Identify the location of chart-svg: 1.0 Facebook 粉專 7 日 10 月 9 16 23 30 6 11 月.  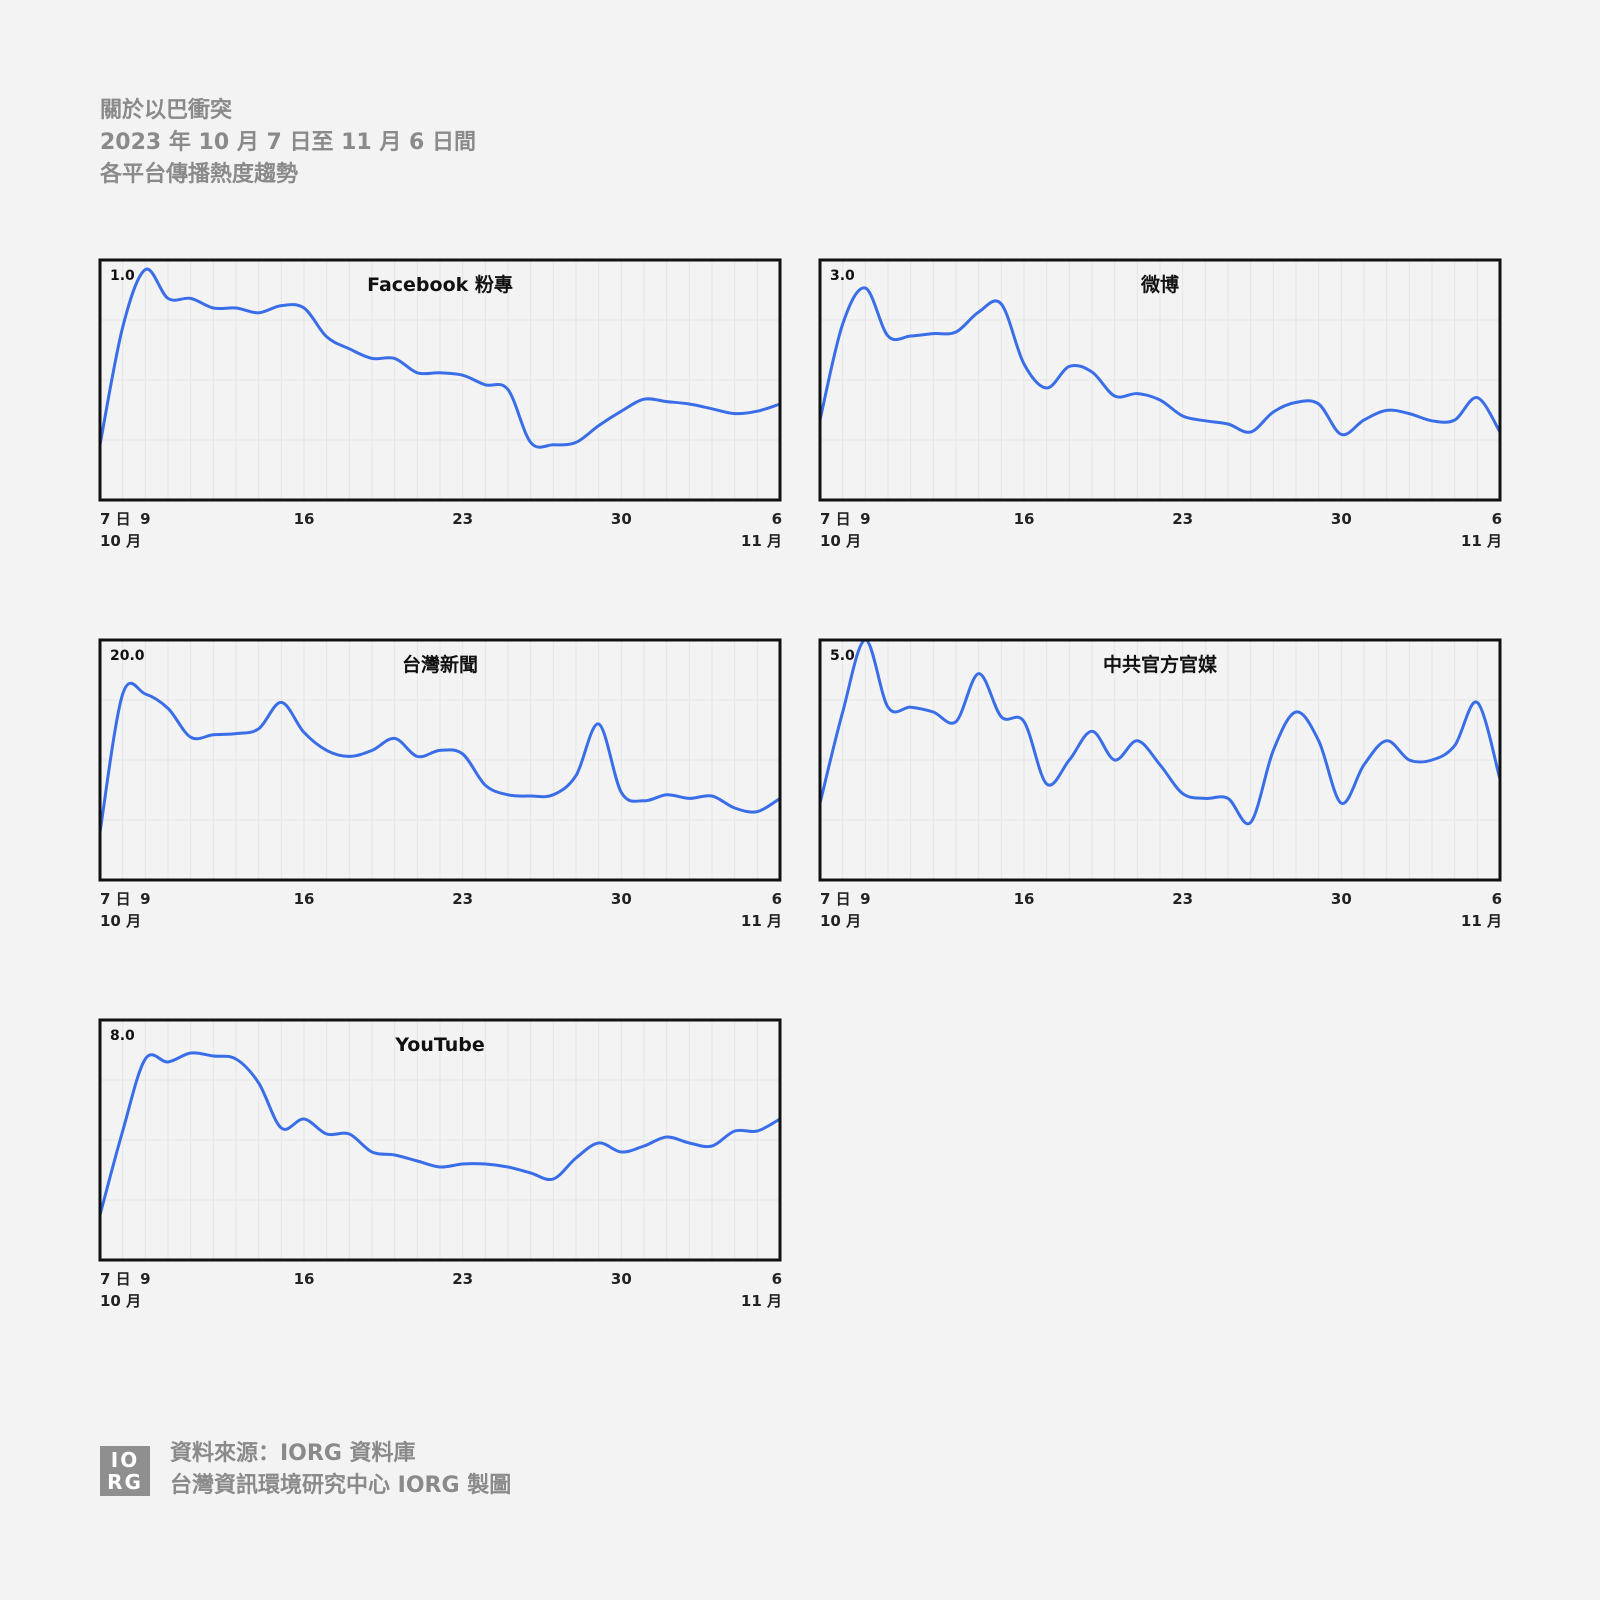
(440, 404).